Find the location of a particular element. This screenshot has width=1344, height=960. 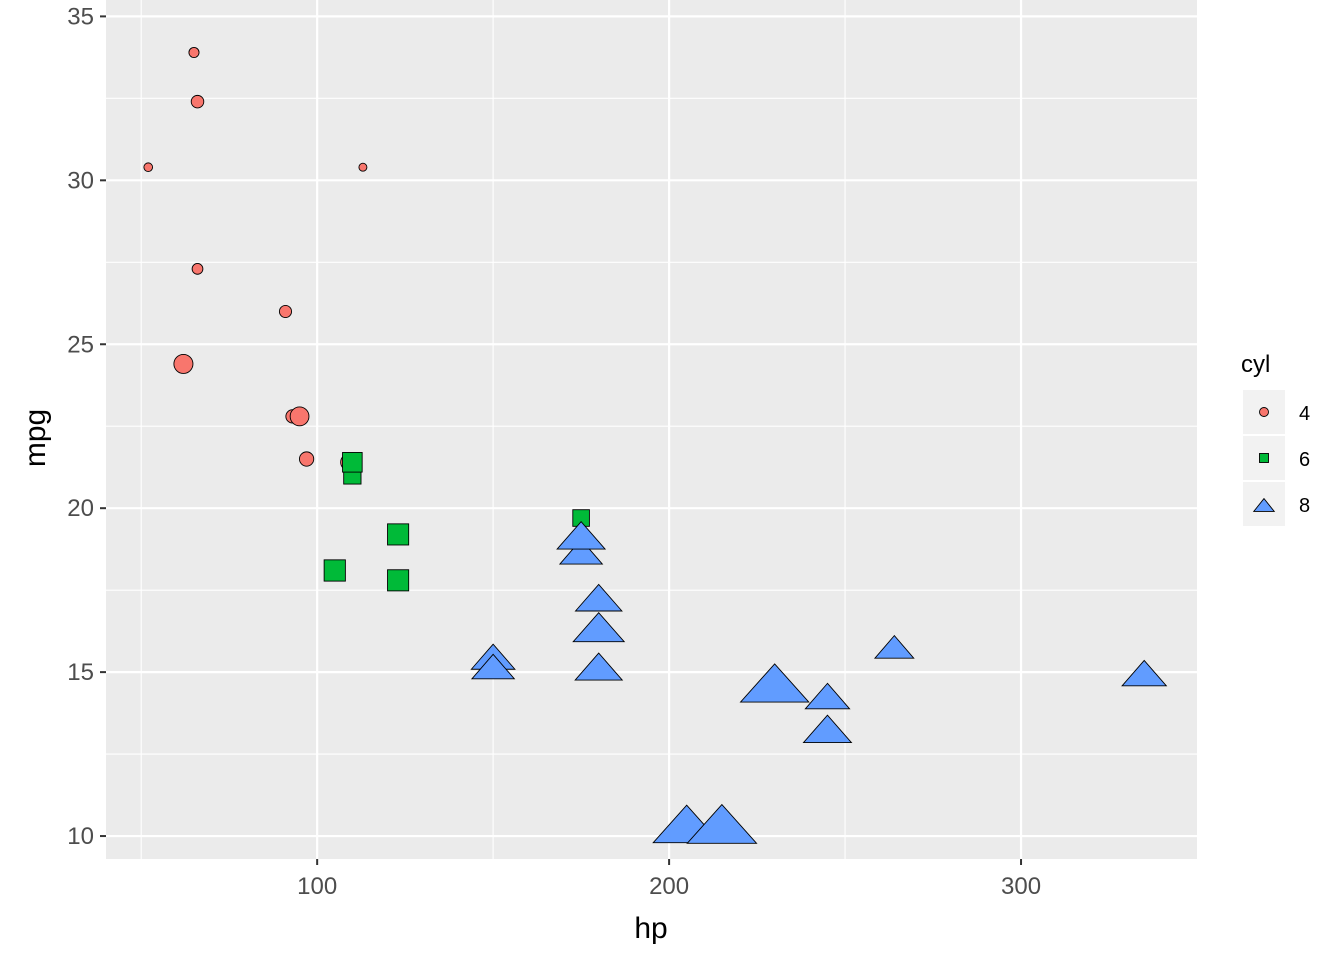

y-tick-label: 10 is located at coordinates (80, 836).